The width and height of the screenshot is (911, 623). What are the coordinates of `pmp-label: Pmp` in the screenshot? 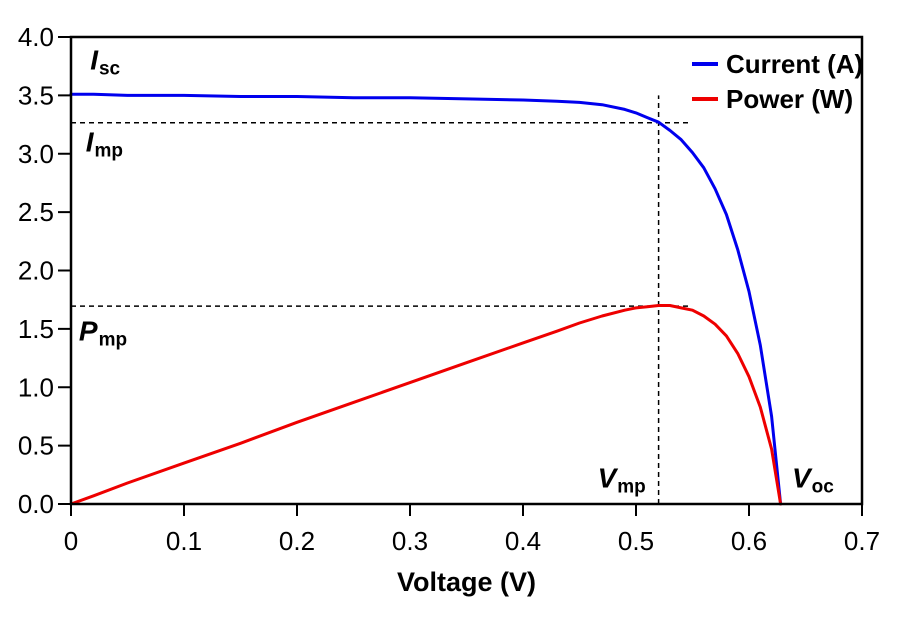 It's located at (103, 333).